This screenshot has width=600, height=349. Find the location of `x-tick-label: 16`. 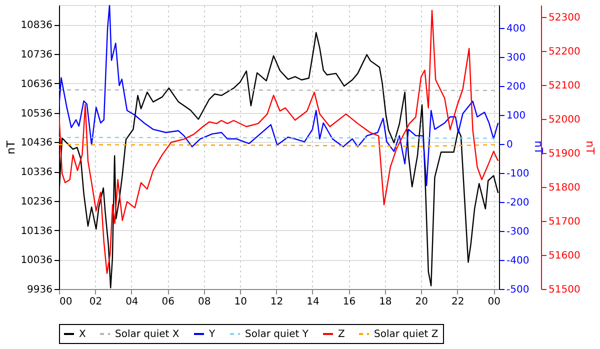

x-tick-label: 16 is located at coordinates (349, 302).